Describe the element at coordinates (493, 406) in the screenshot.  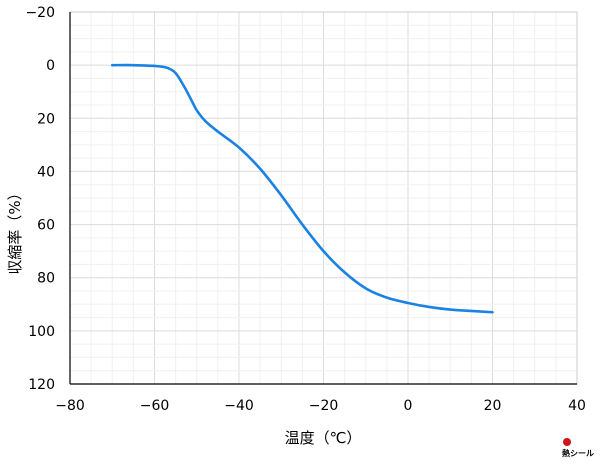
I see `x-tick-label: 20` at that location.